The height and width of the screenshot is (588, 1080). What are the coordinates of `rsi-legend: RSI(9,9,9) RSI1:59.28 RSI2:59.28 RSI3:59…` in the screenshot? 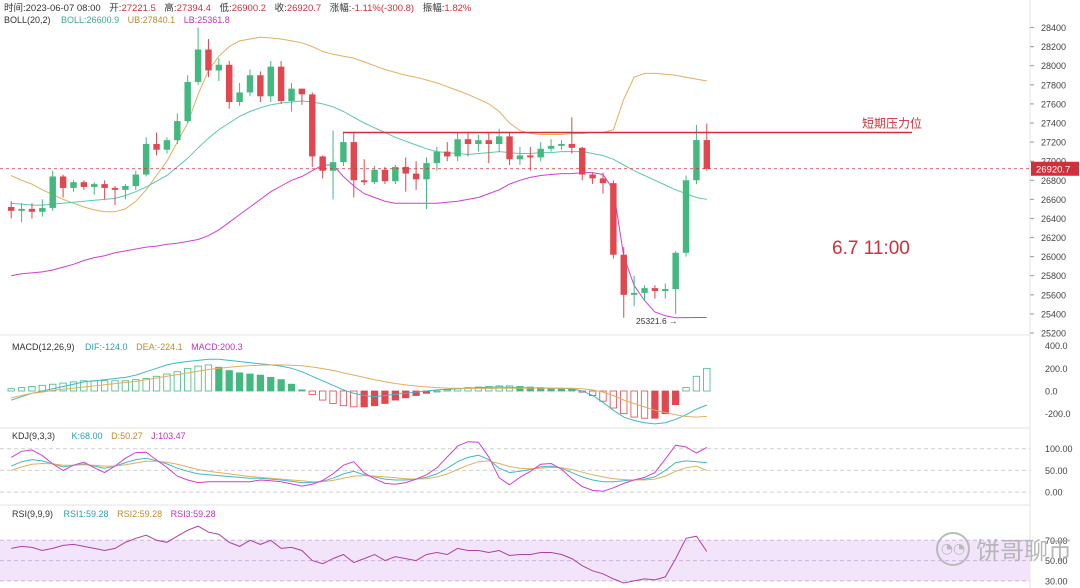 It's located at (114, 514).